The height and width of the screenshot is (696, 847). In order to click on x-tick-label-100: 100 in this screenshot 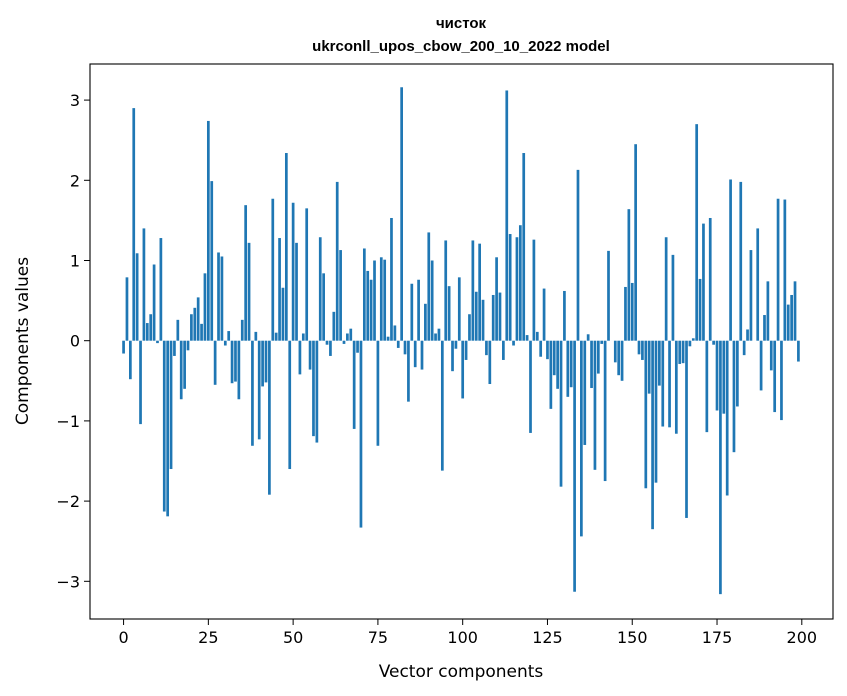, I will do `click(462, 637)`.